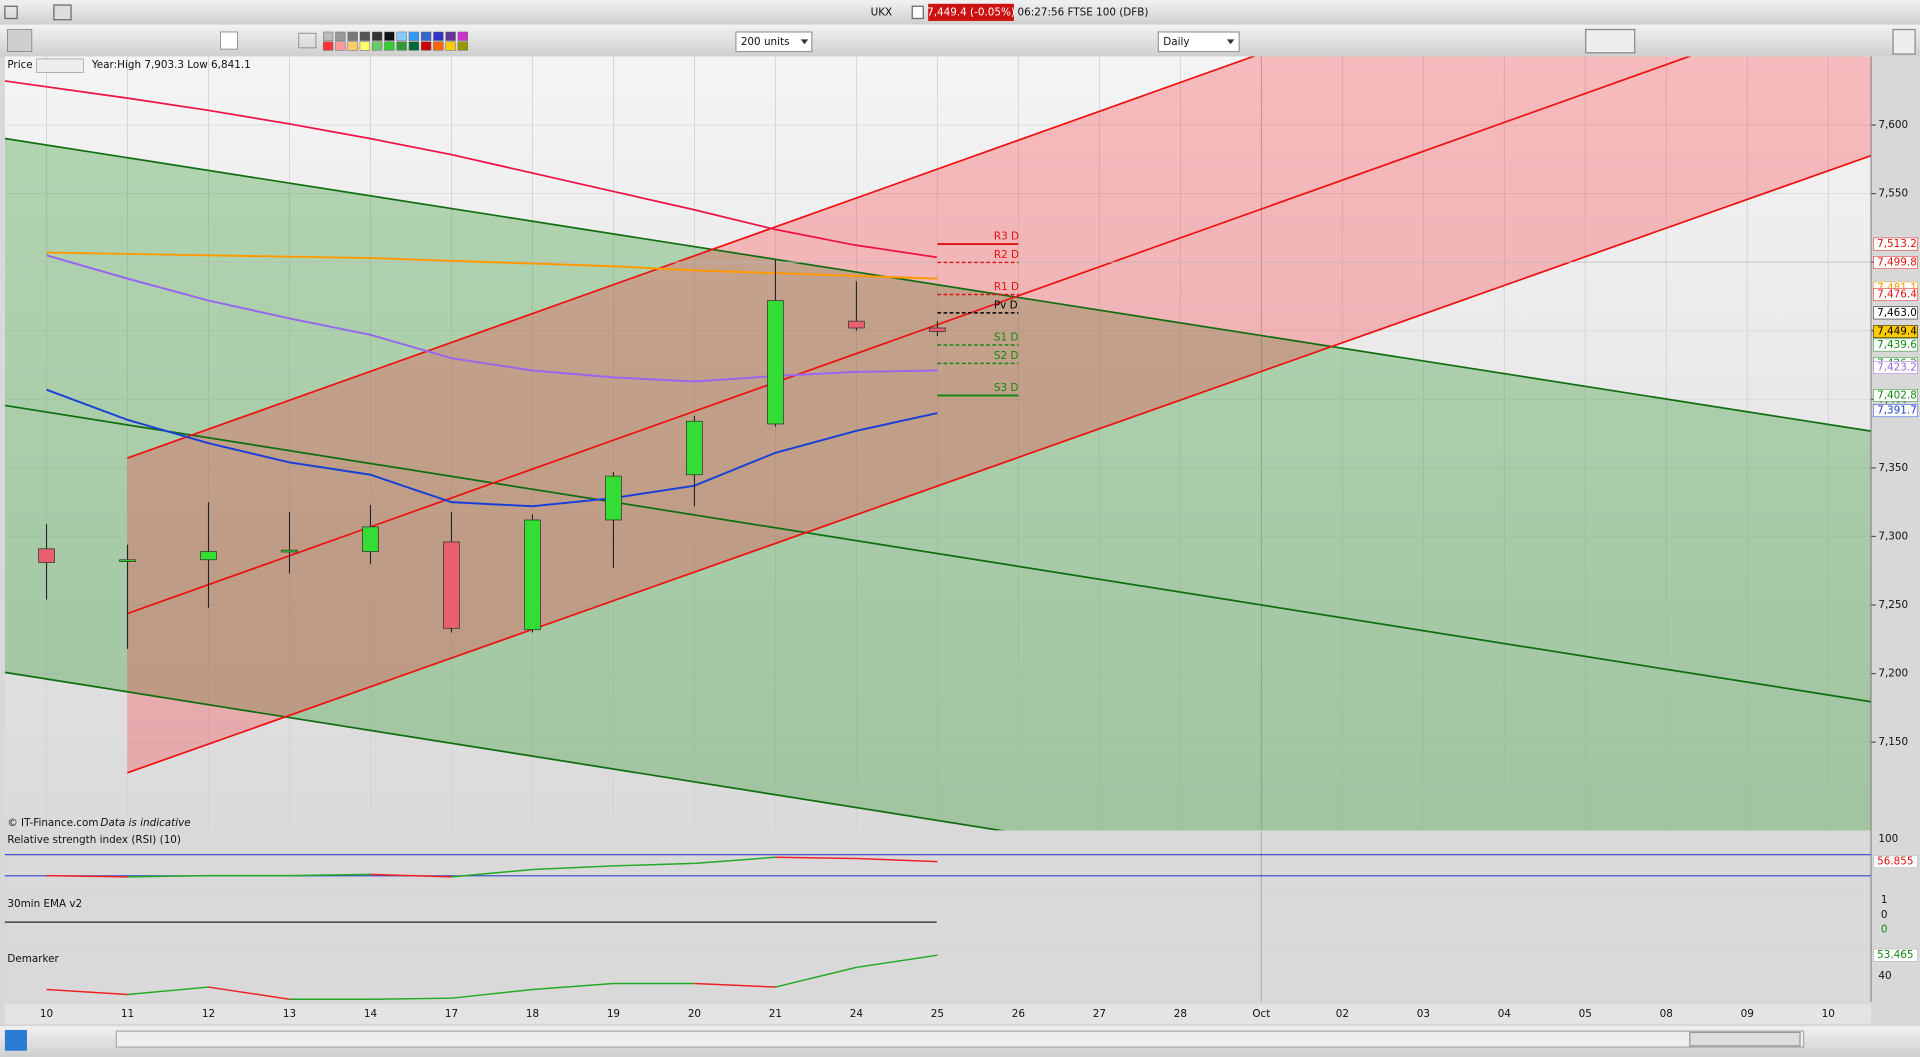  What do you see at coordinates (1006, 306) in the screenshot?
I see `pivot-label: Pv D` at bounding box center [1006, 306].